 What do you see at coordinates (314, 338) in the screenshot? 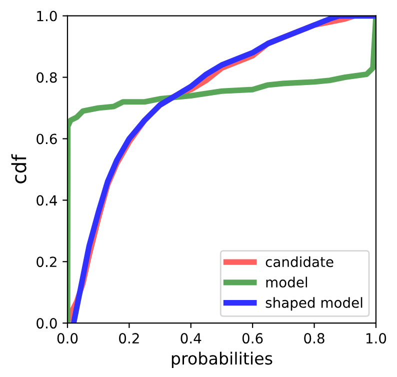
I see `x-tick-label: 0.8` at bounding box center [314, 338].